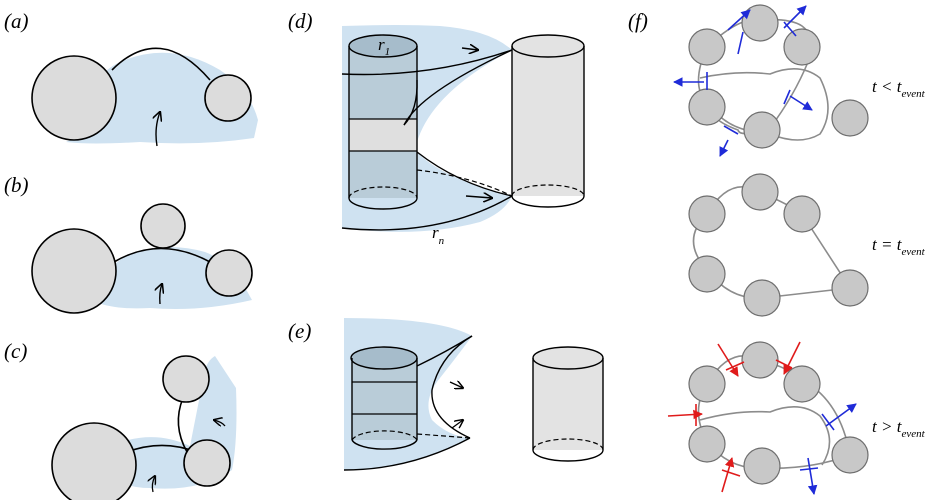  Describe the element at coordinates (383, 135) in the screenshot. I see `cylinder-dry-band` at that location.